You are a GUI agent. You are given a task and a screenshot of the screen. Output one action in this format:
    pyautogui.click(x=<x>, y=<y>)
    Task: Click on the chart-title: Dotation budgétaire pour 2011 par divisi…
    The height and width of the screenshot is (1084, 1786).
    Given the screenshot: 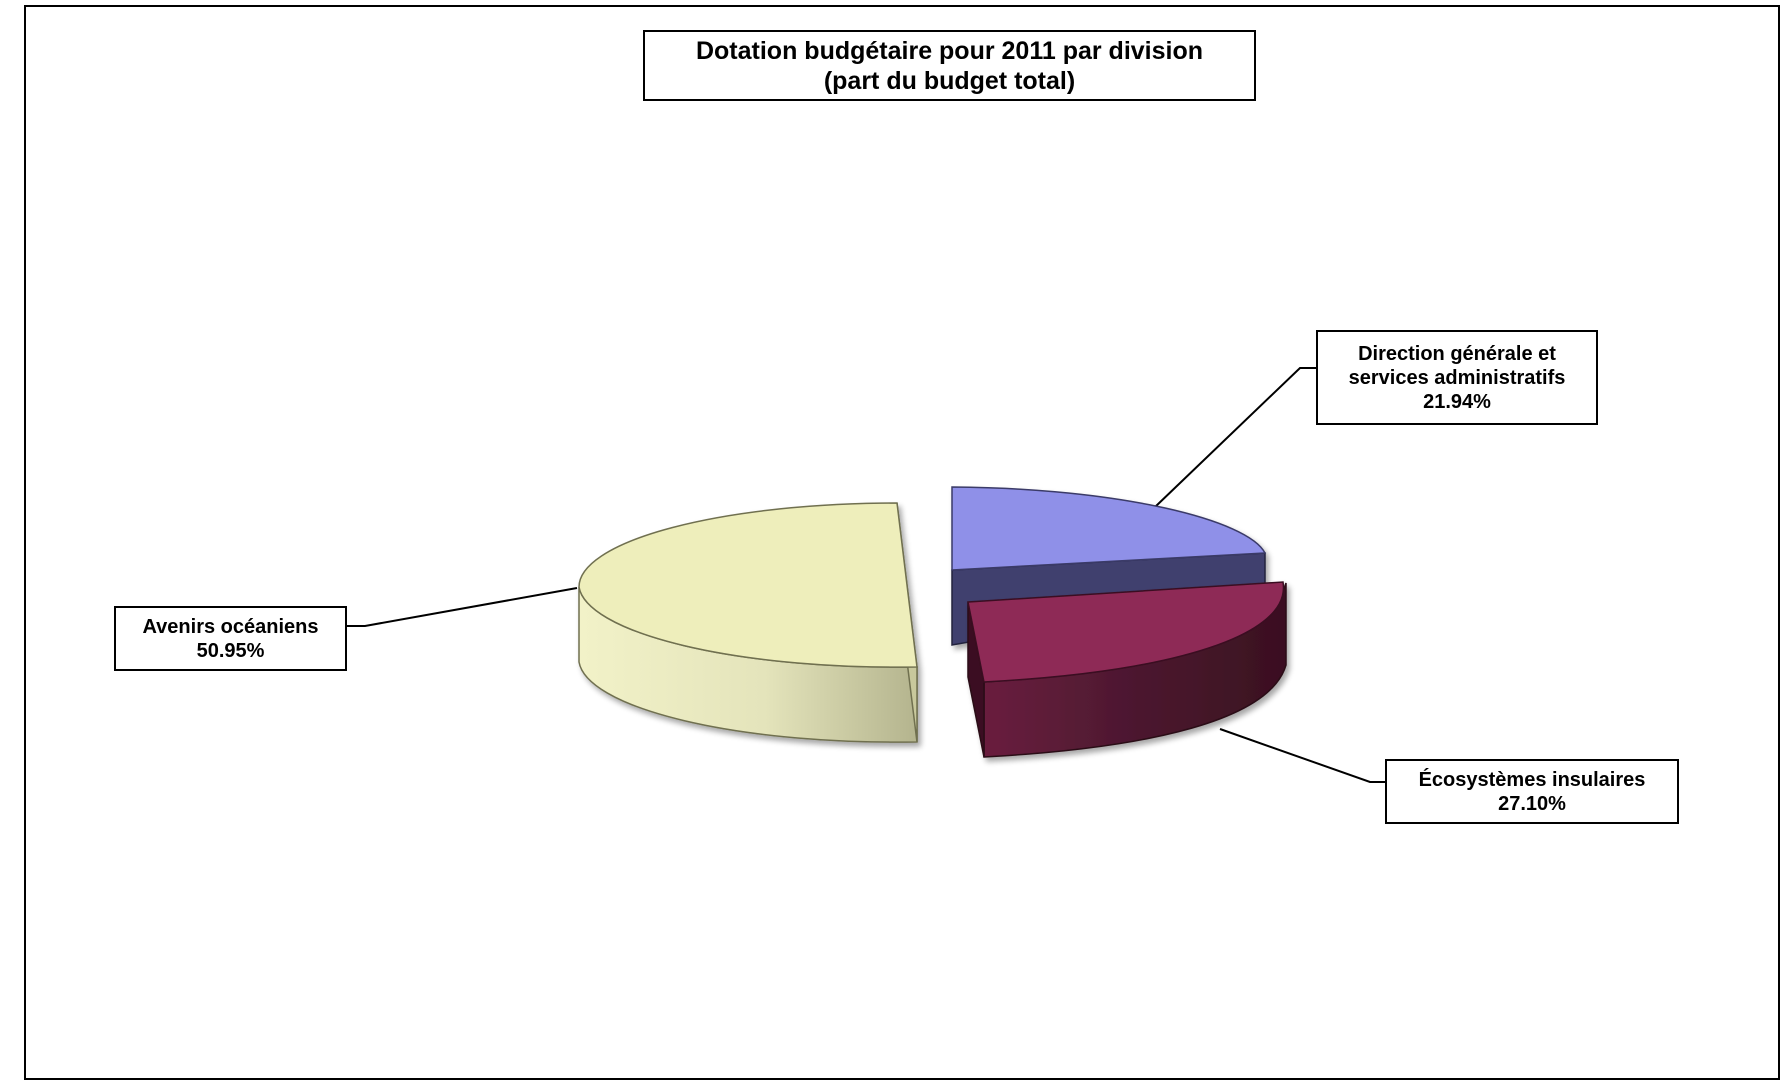 What is the action you would take?
    pyautogui.click(x=949, y=50)
    